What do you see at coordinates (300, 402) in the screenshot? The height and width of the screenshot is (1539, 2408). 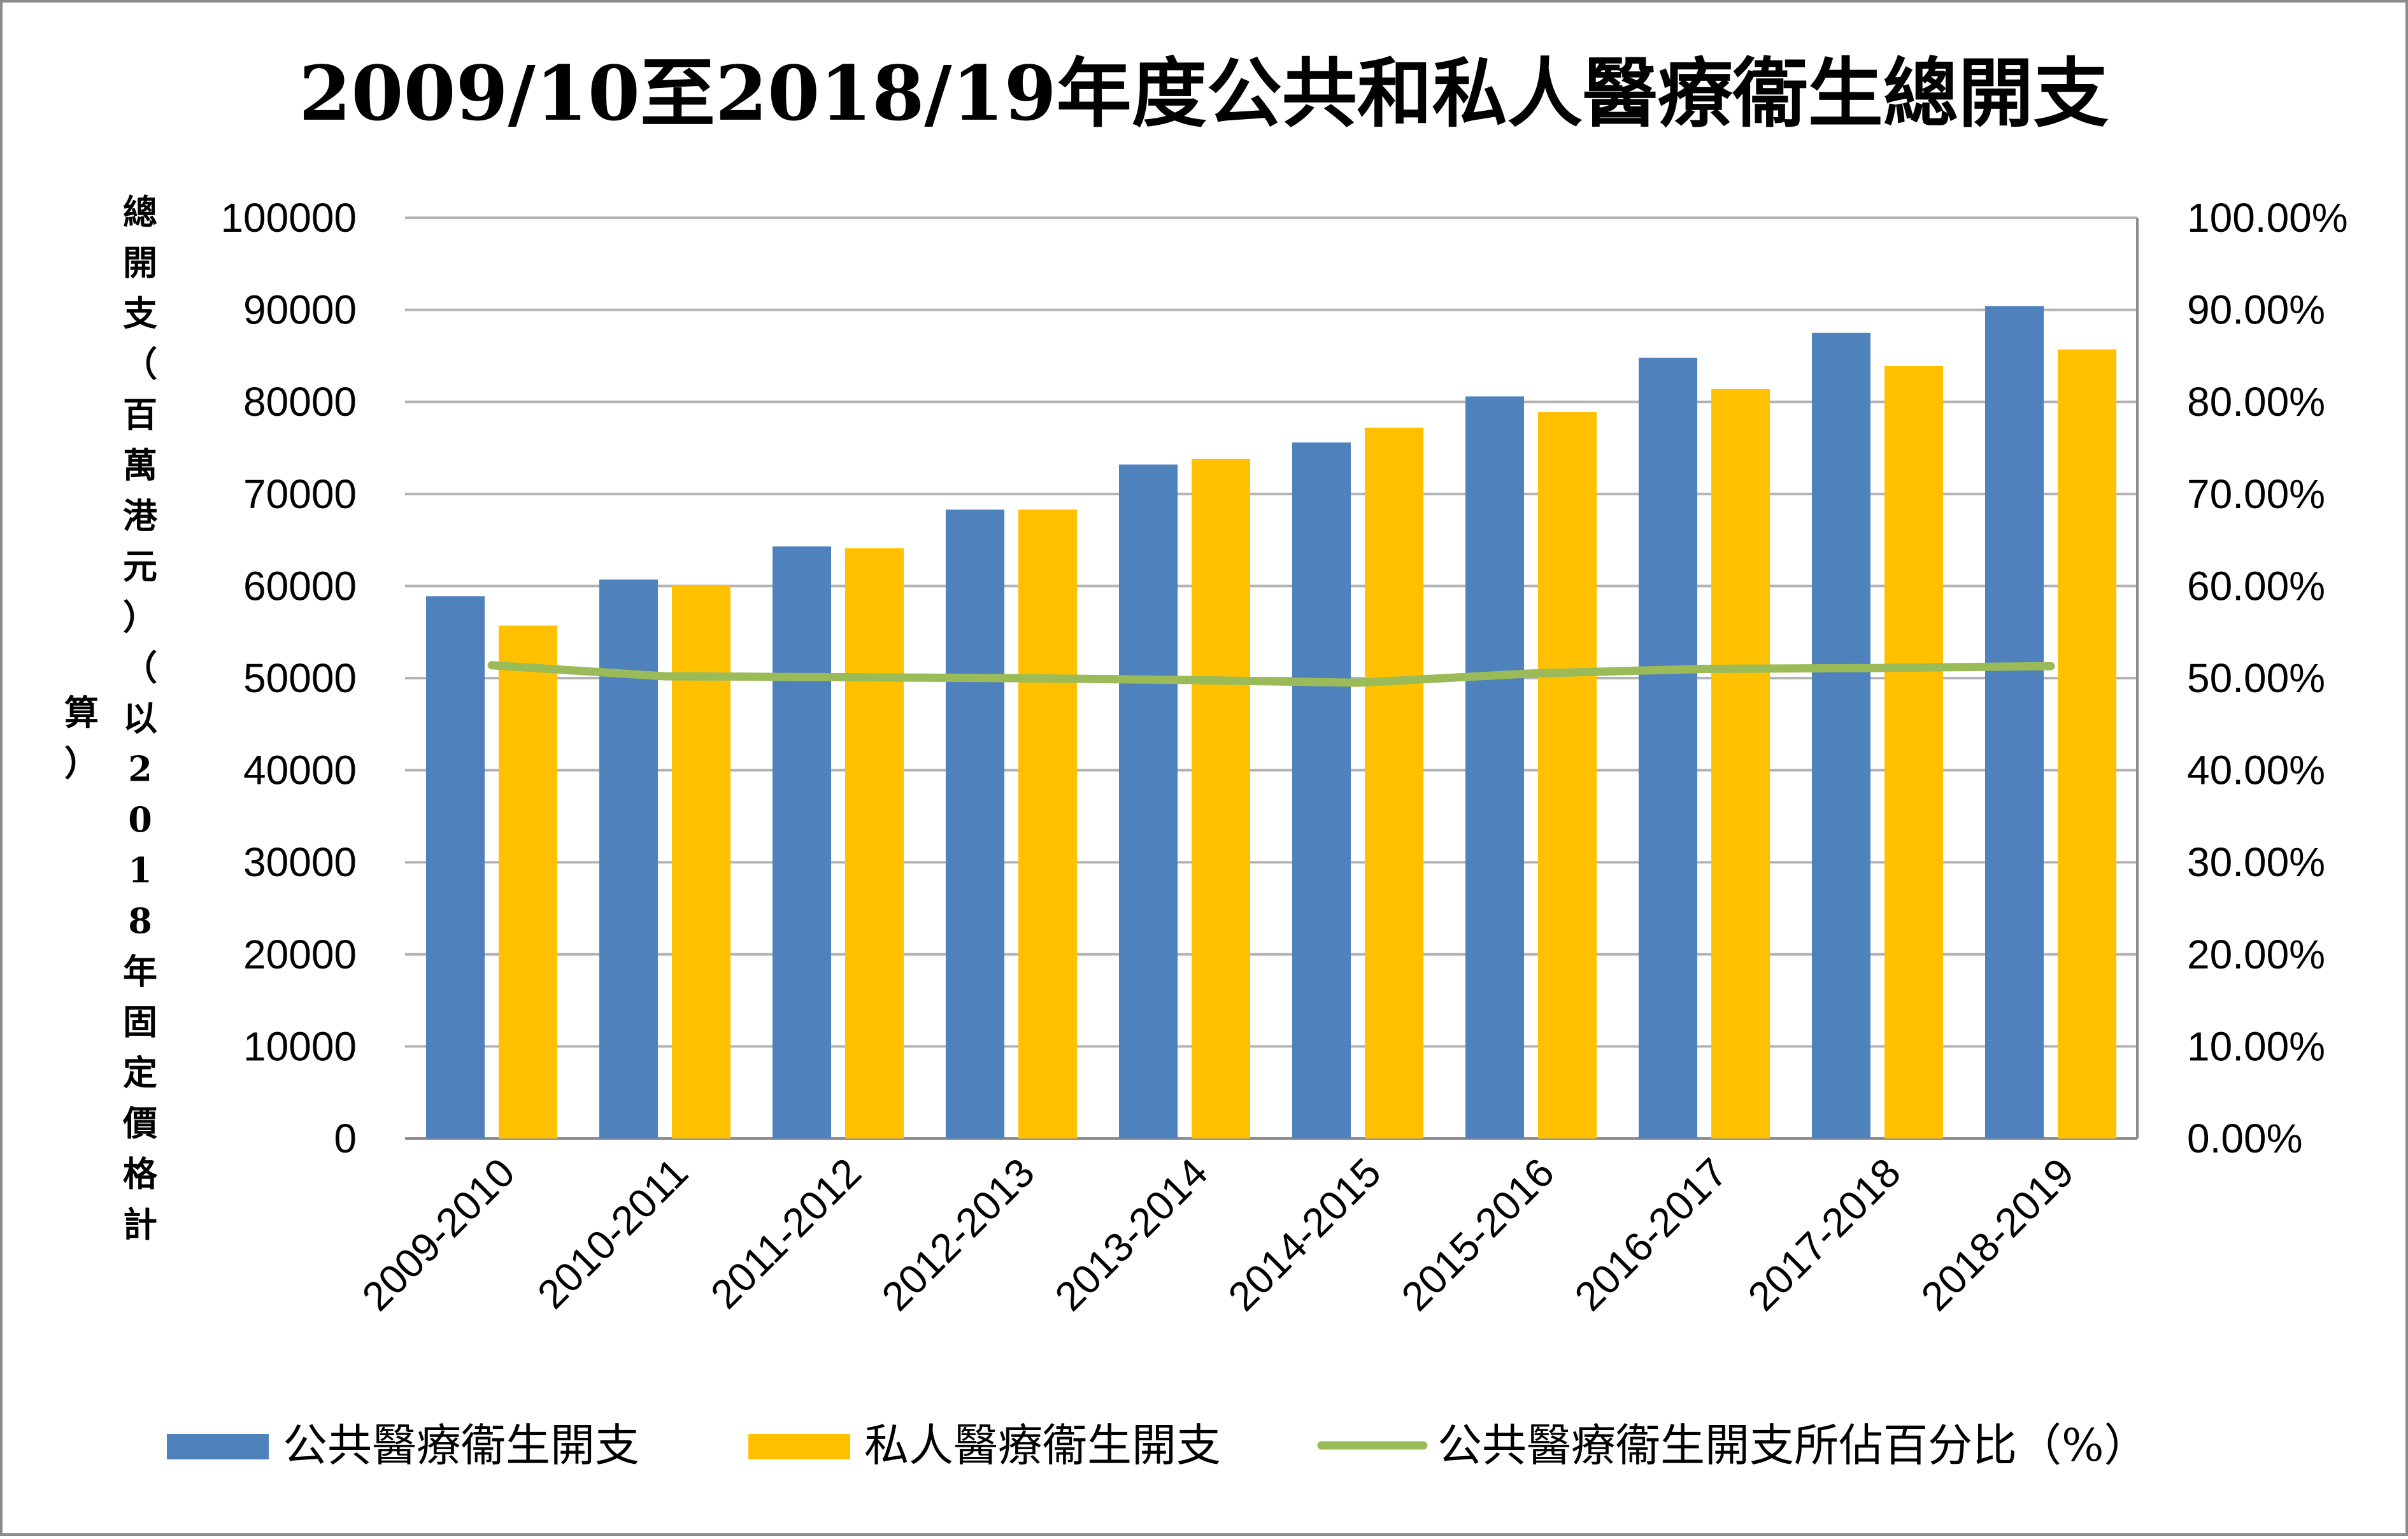 I see `y-tick-label: 80000` at bounding box center [300, 402].